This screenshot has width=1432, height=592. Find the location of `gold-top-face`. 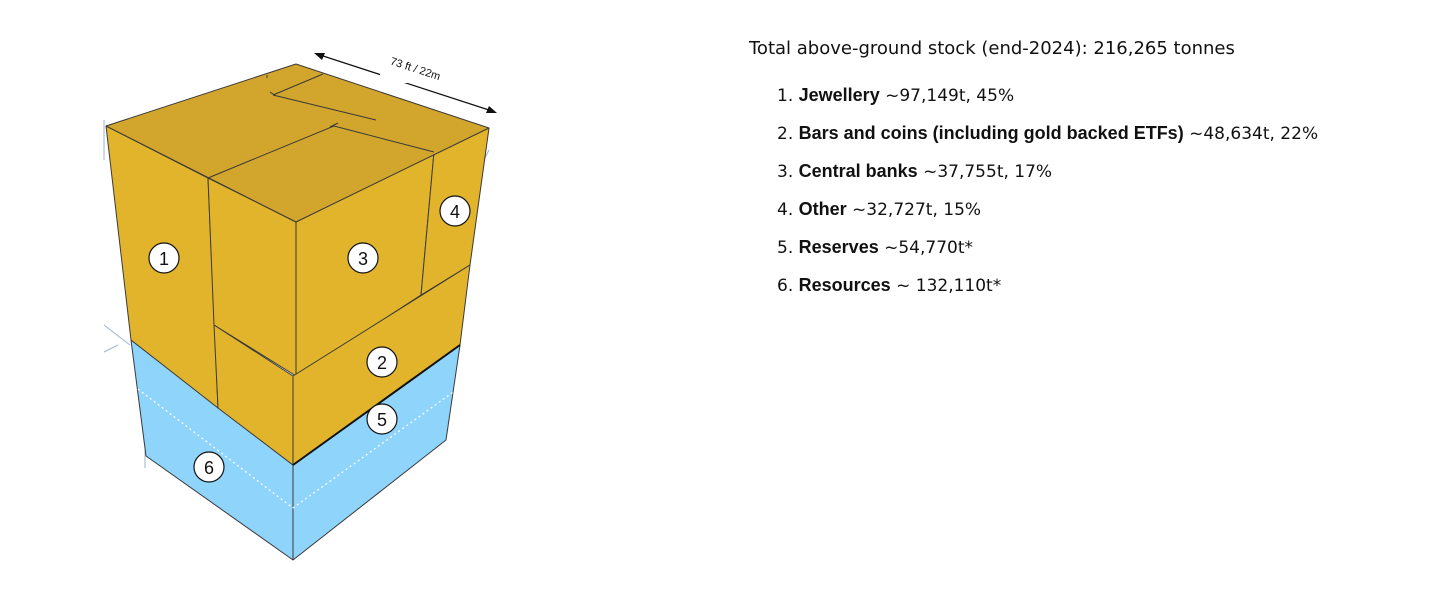

gold-top-face is located at coordinates (297, 143).